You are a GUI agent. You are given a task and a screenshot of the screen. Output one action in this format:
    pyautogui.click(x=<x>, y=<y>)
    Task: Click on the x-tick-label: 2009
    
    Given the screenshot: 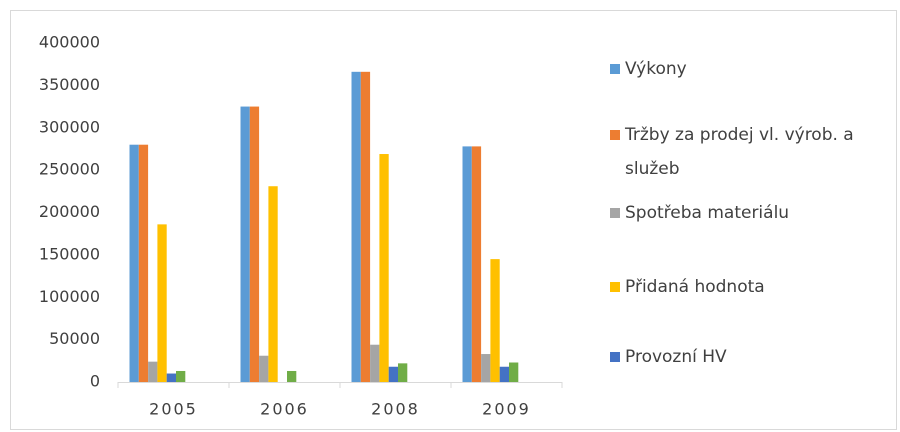 What is the action you would take?
    pyautogui.click(x=506, y=409)
    